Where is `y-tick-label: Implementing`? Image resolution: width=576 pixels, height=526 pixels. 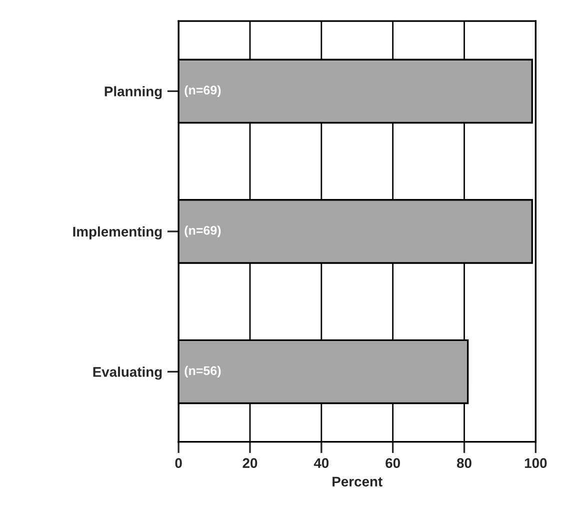 y-tick-label: Implementing is located at coordinates (117, 233).